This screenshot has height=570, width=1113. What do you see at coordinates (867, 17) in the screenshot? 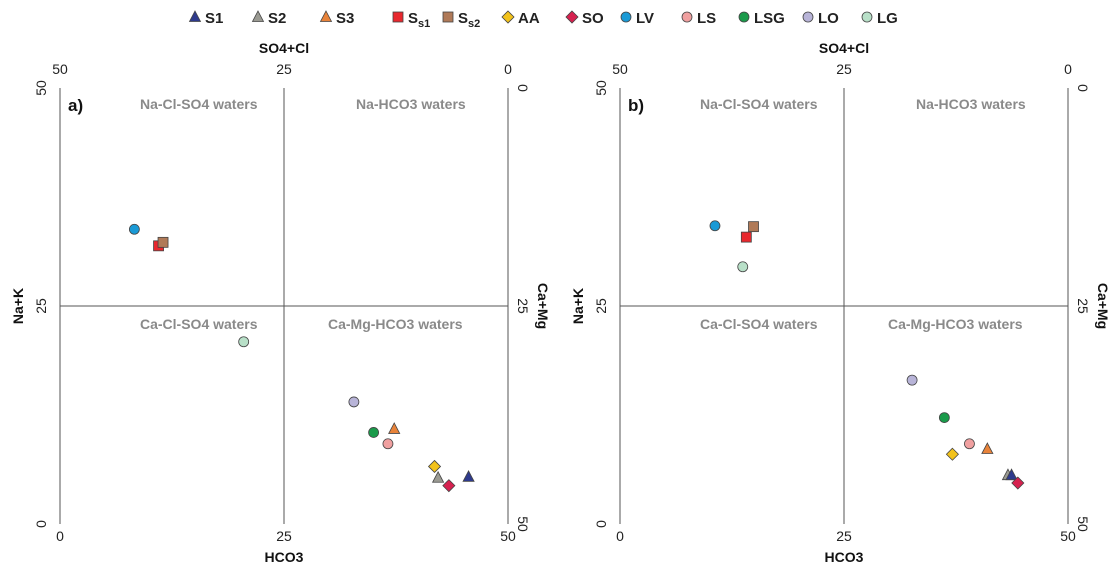
I see `legend-marker-lg` at bounding box center [867, 17].